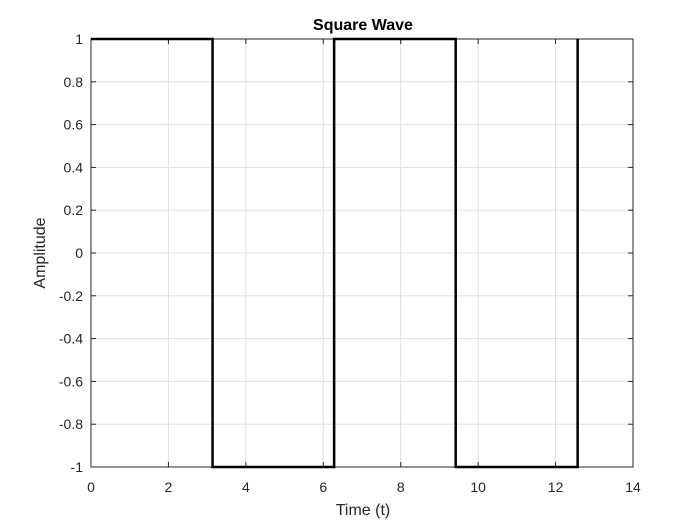 Image resolution: width=700 pixels, height=525 pixels. What do you see at coordinates (79, 253) in the screenshot?
I see `y-tick-label: 0` at bounding box center [79, 253].